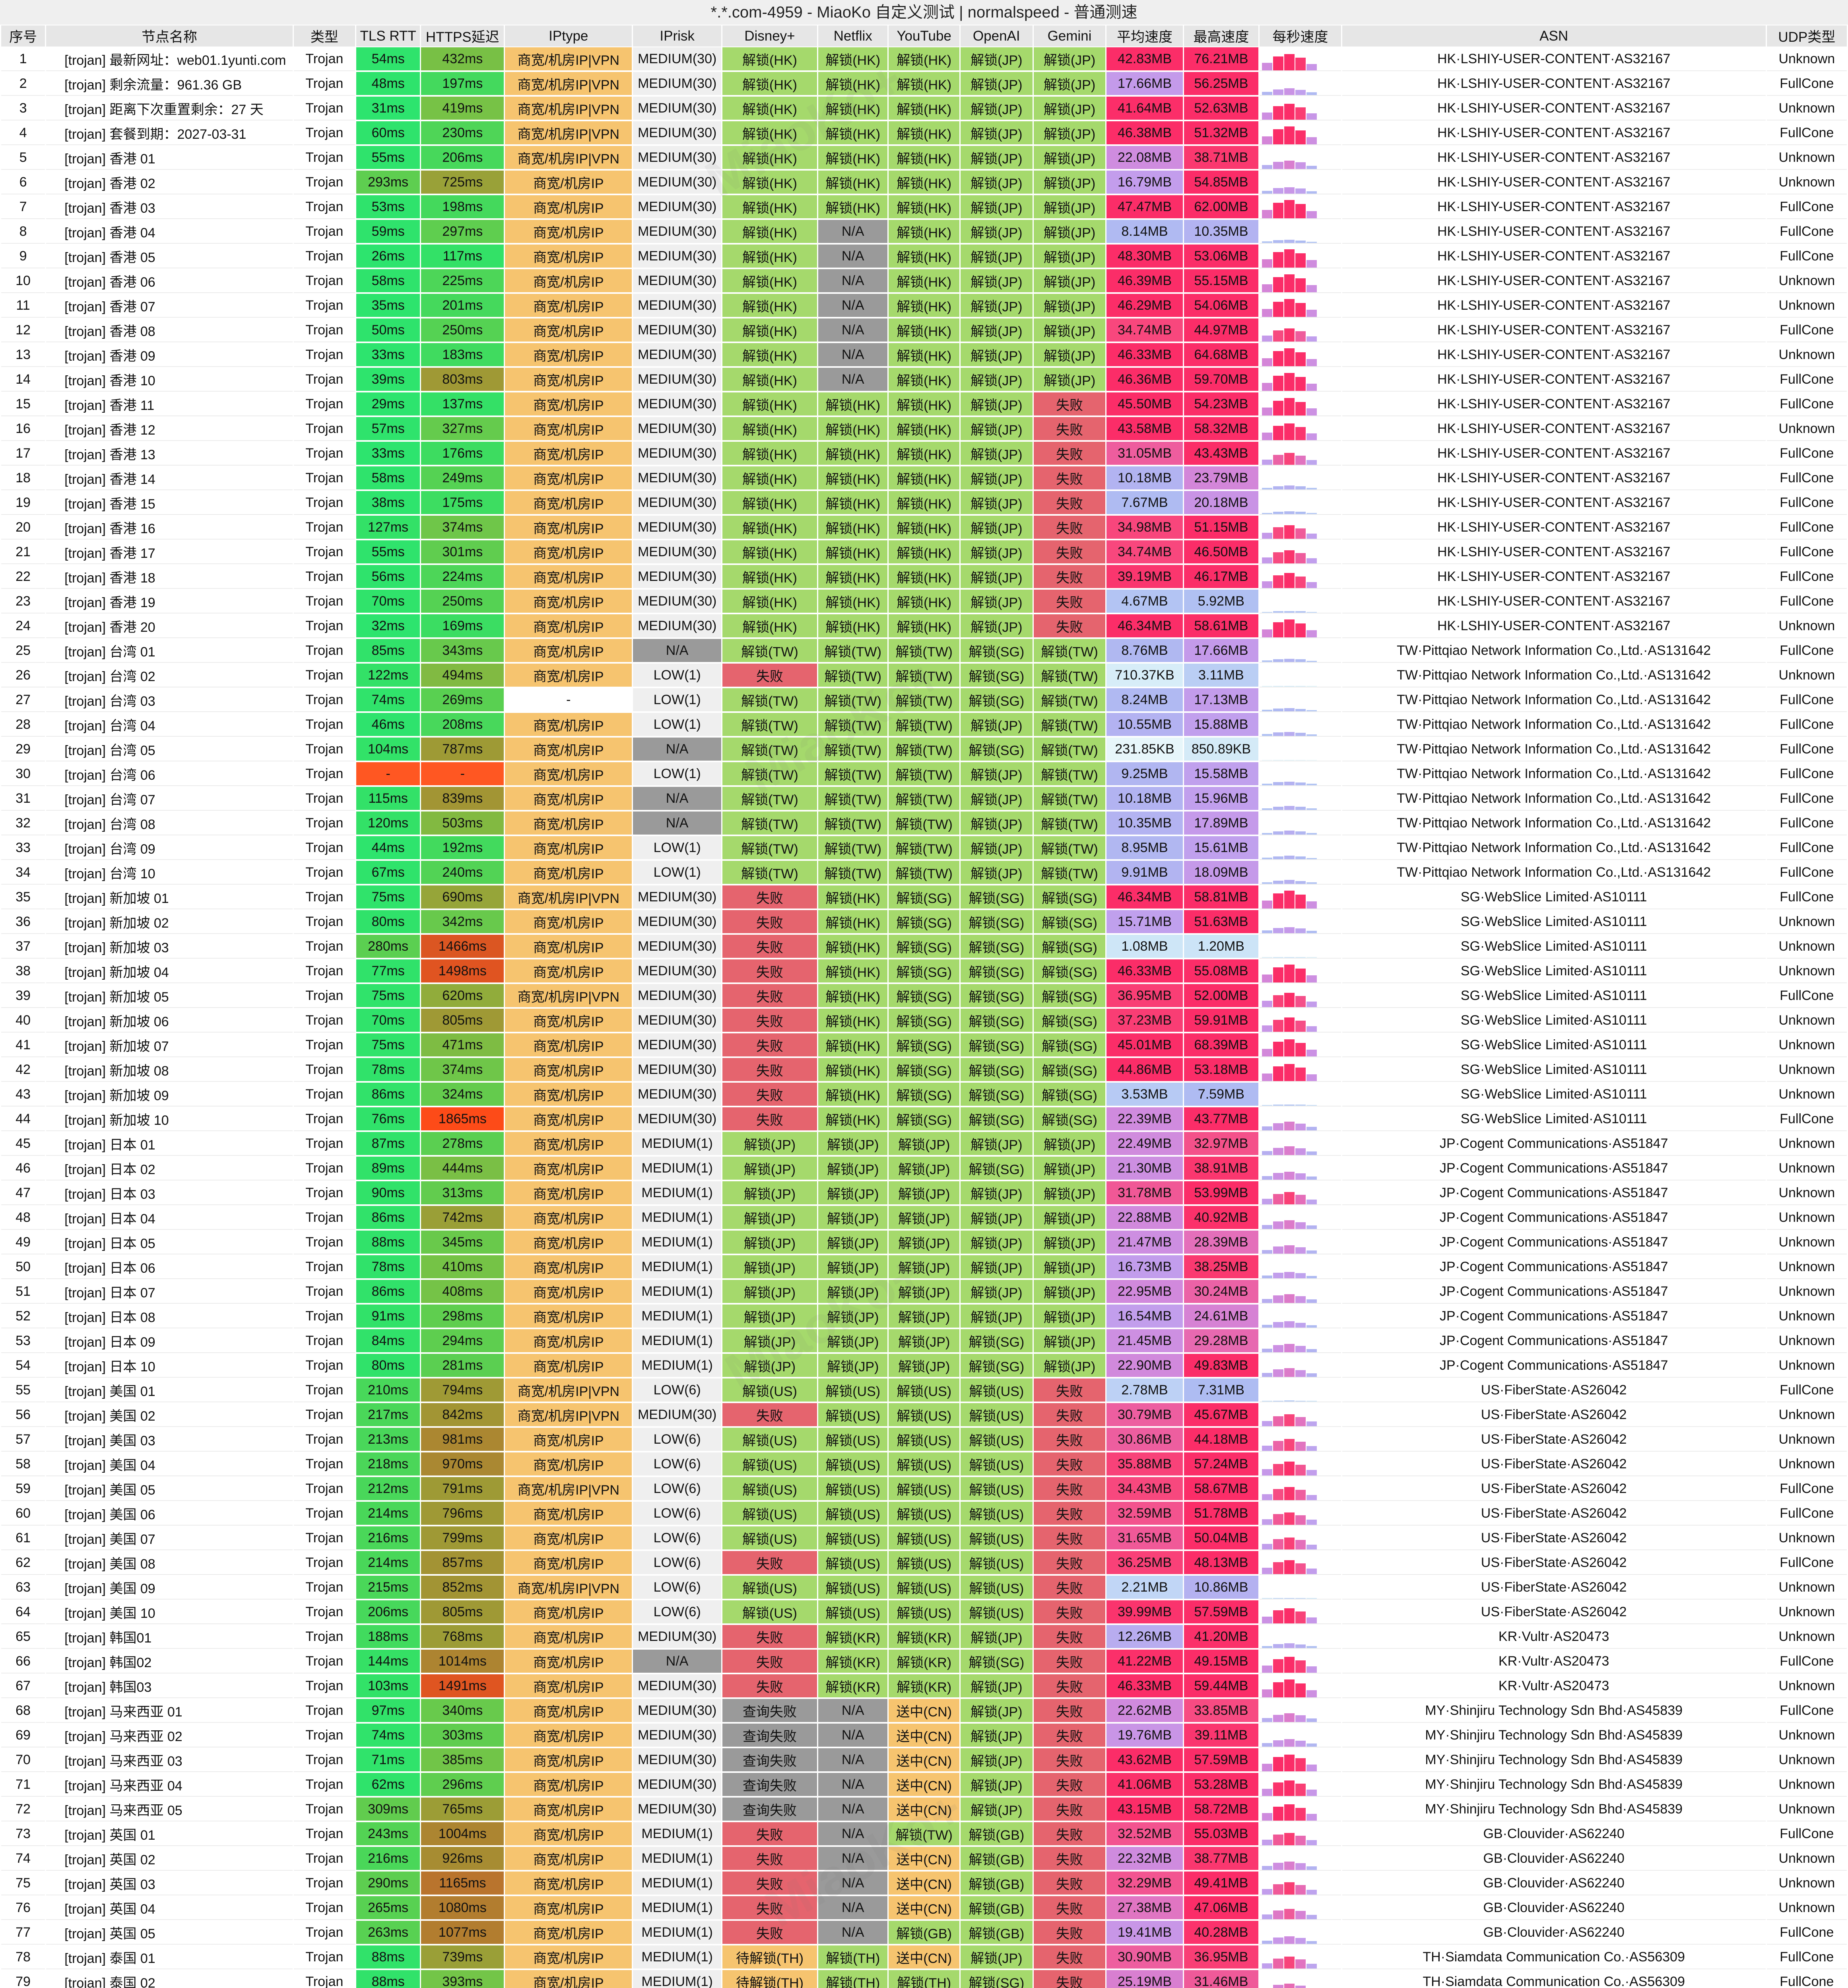 This screenshot has width=1848, height=1988. I want to click on cell-index: 20, so click(23, 528).